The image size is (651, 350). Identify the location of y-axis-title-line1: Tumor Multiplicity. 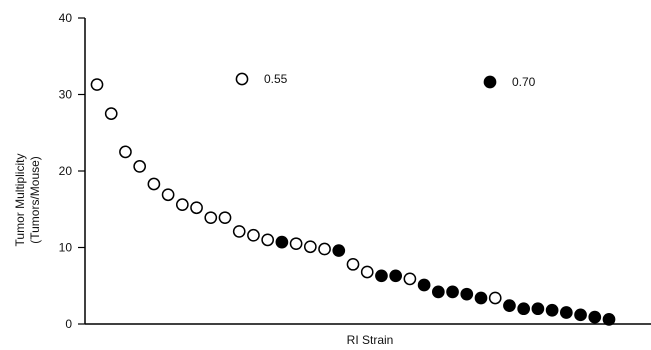
(20, 200).